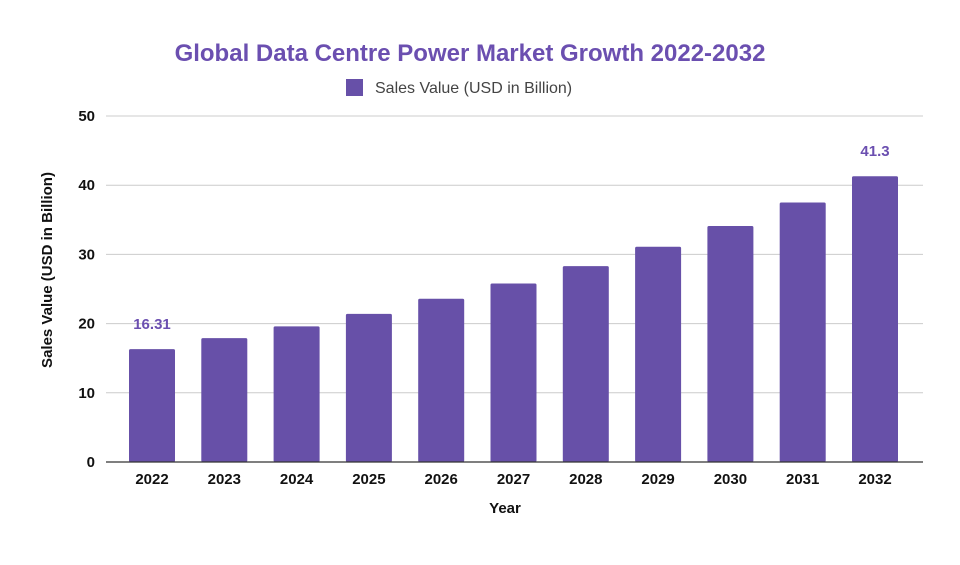  Describe the element at coordinates (875, 319) in the screenshot. I see `bar-2032` at that location.